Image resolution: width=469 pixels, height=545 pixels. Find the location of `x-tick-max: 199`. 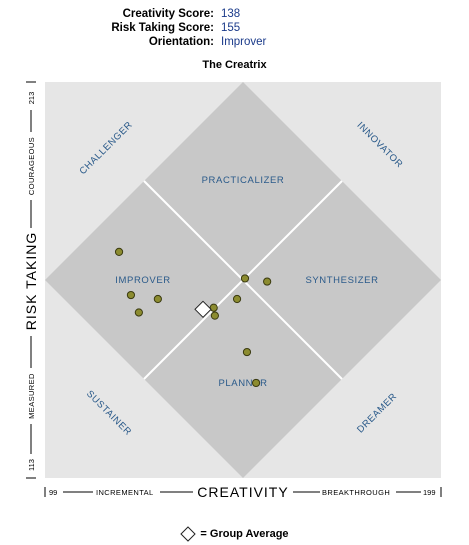

x-tick-max: 199 is located at coordinates (429, 492).